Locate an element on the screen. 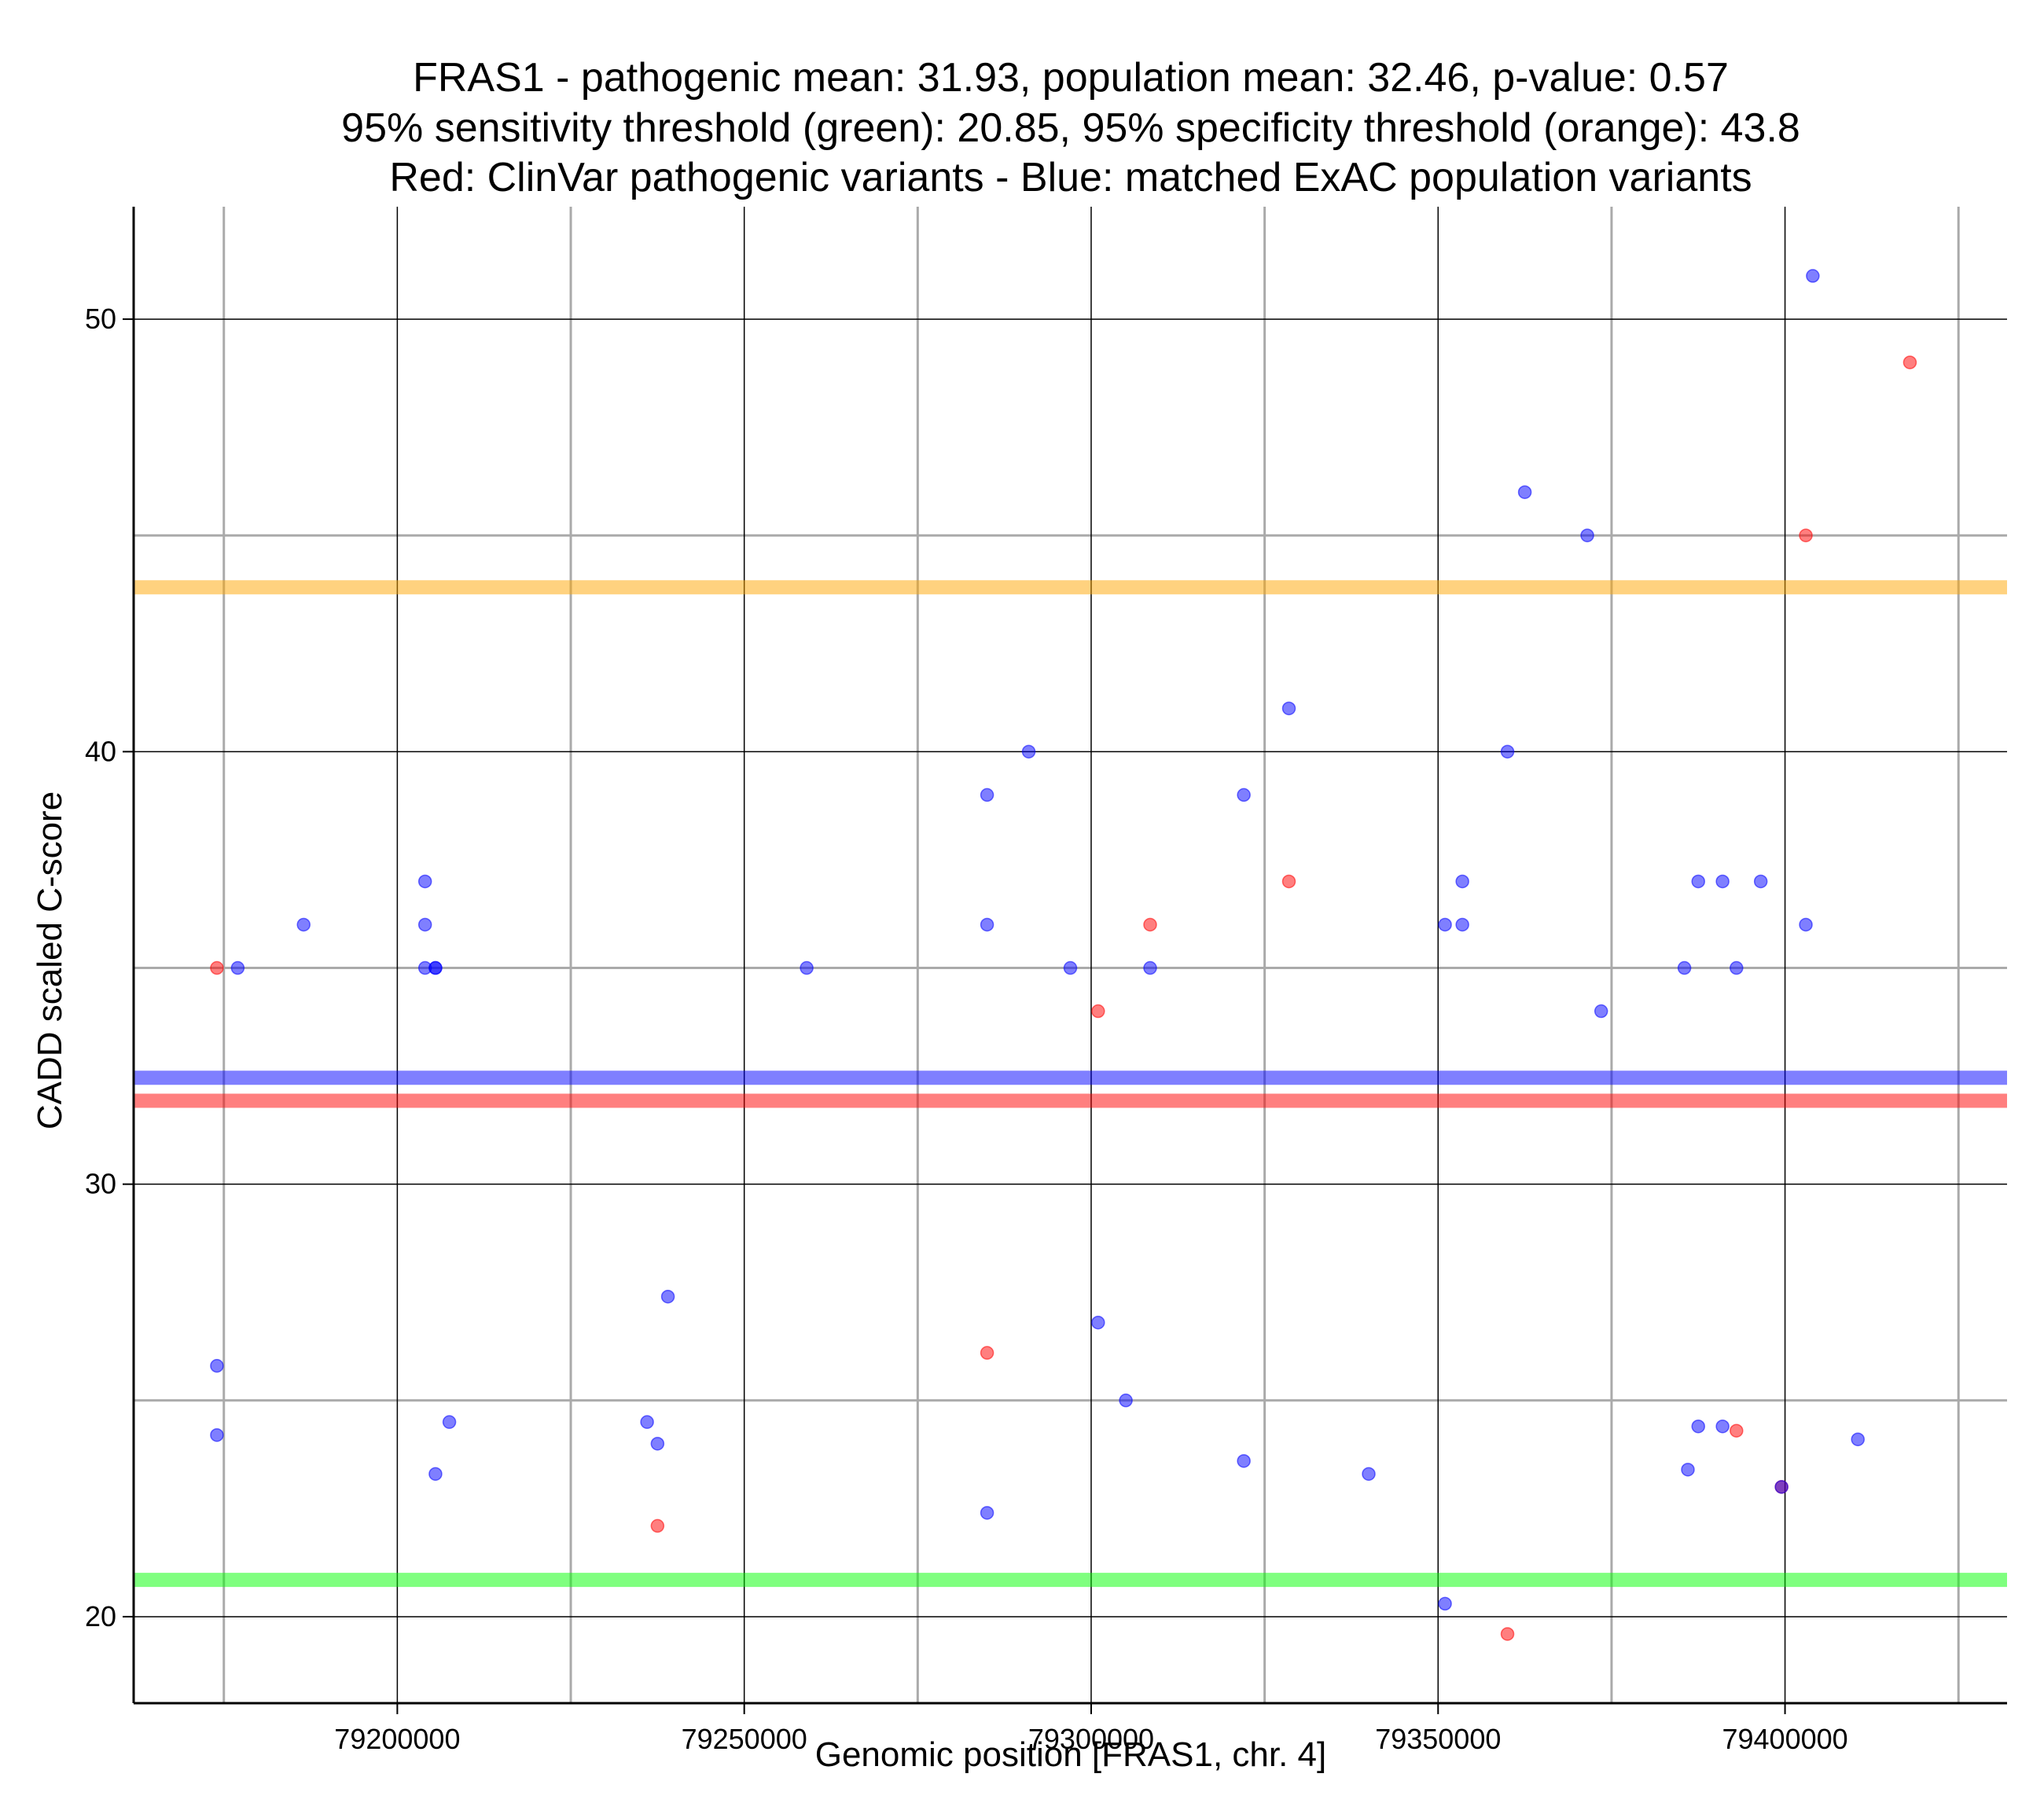 The height and width of the screenshot is (1814, 2044). y-tick-label: 20 is located at coordinates (101, 1616).